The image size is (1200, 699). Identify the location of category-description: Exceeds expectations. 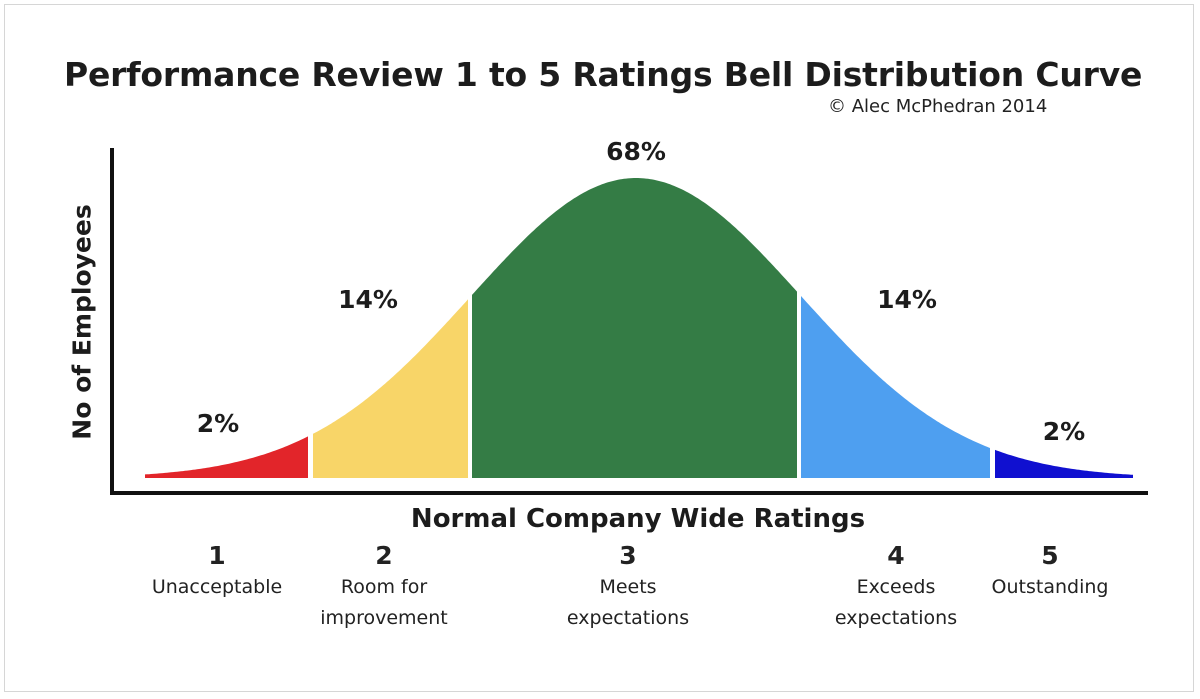
(896, 602).